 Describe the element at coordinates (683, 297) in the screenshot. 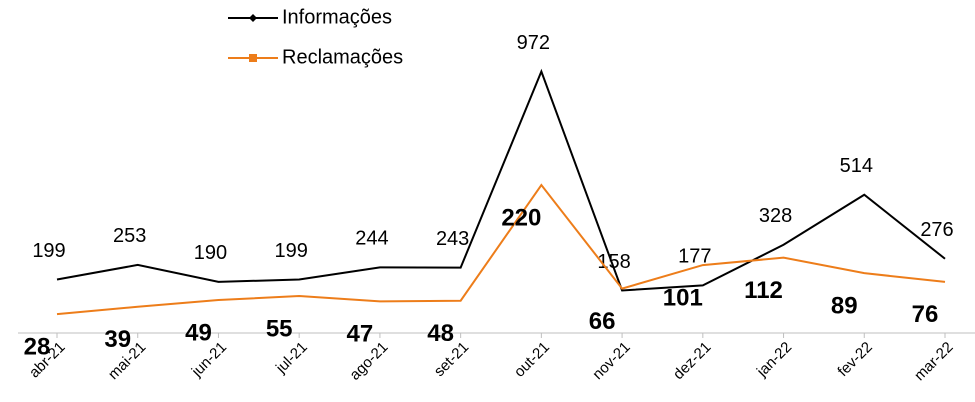

I see `data-label: 101` at that location.